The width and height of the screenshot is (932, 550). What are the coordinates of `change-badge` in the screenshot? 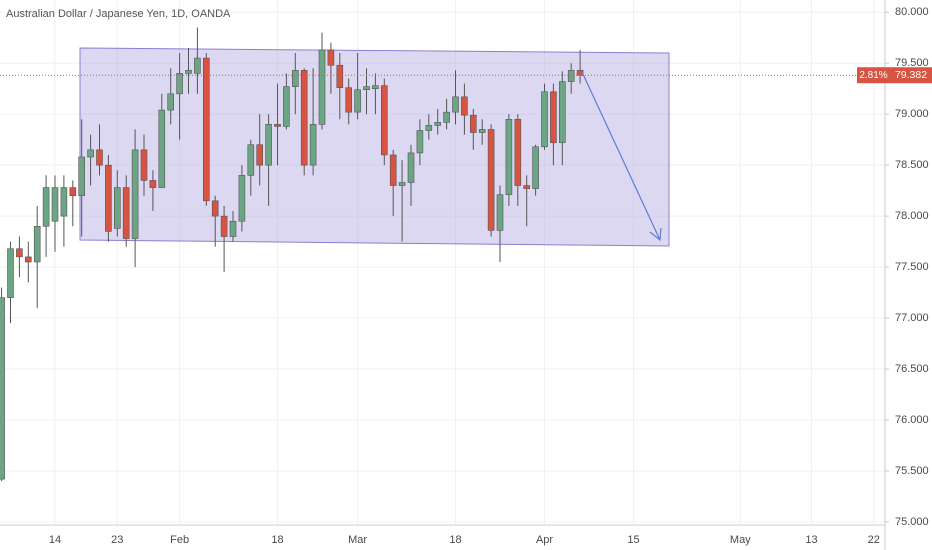 It's located at (873, 75).